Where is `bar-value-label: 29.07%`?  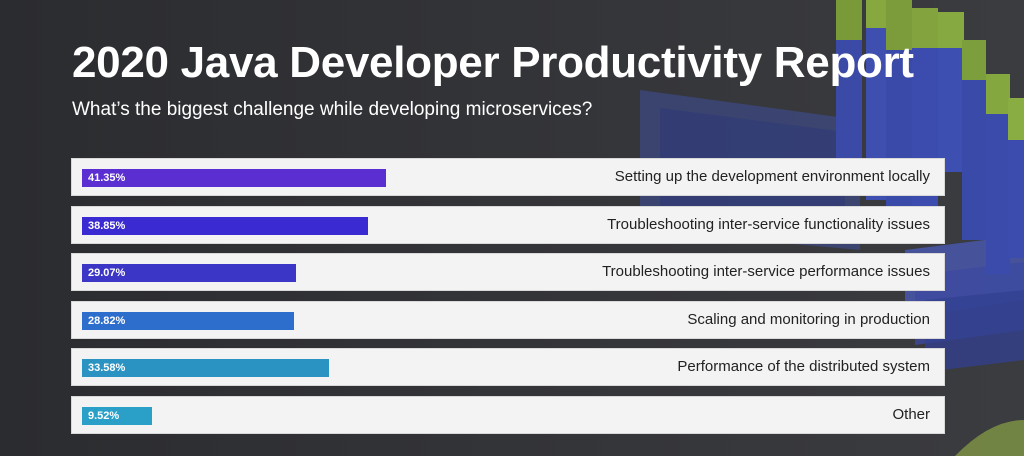
bar-value-label: 29.07% is located at coordinates (107, 273).